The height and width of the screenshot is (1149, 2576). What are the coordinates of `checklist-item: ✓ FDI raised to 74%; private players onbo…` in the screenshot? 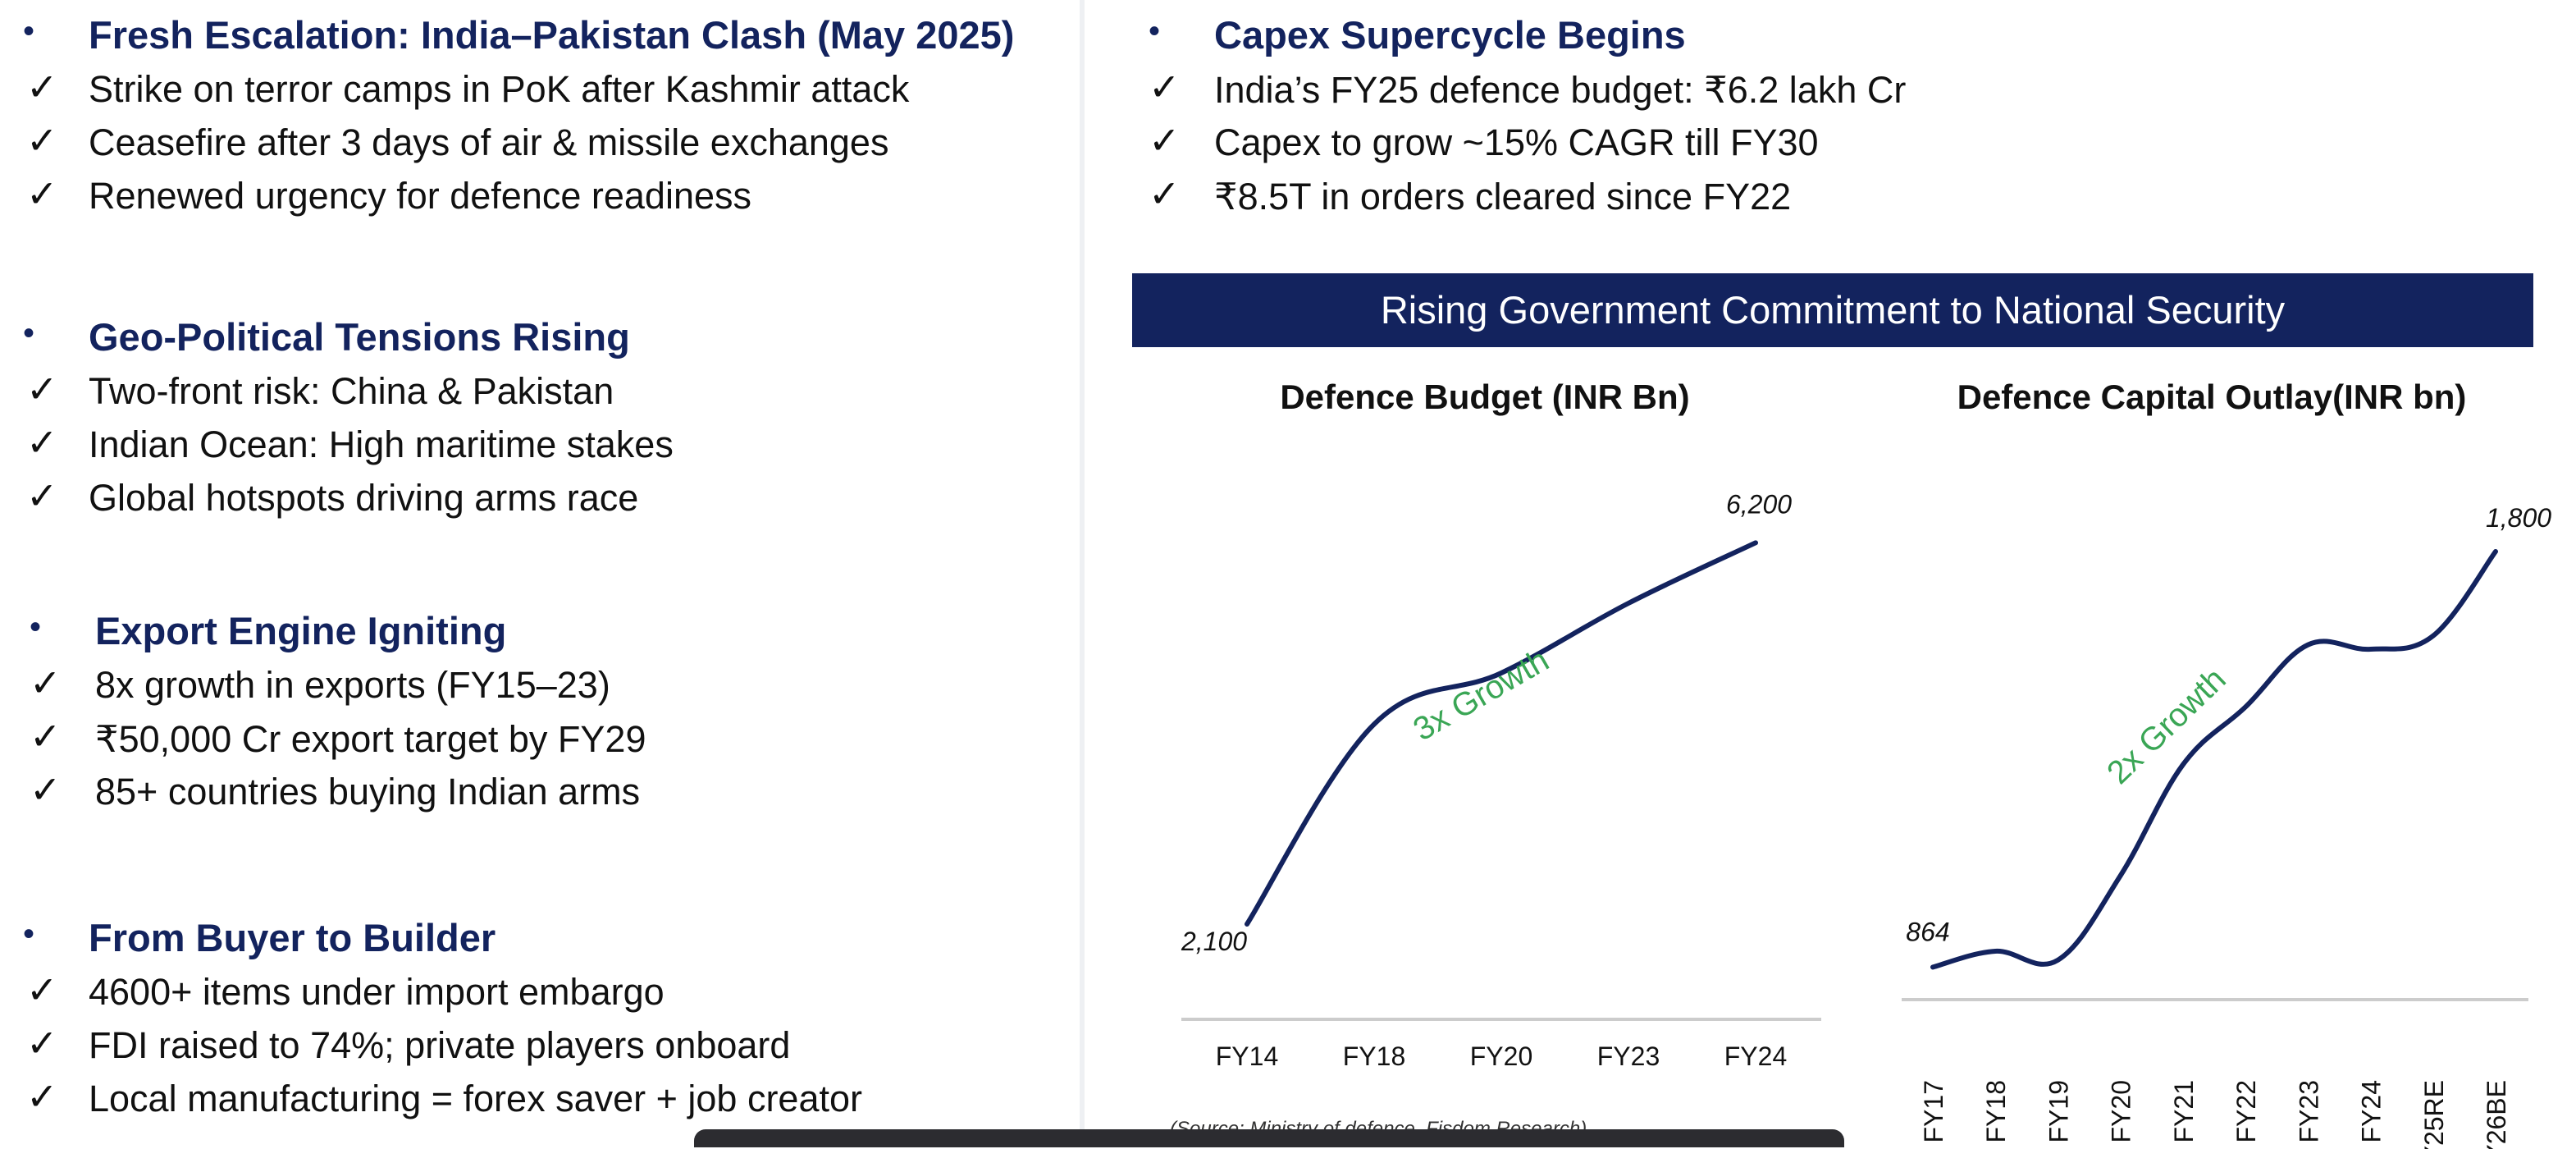 It's located at (533, 1044).